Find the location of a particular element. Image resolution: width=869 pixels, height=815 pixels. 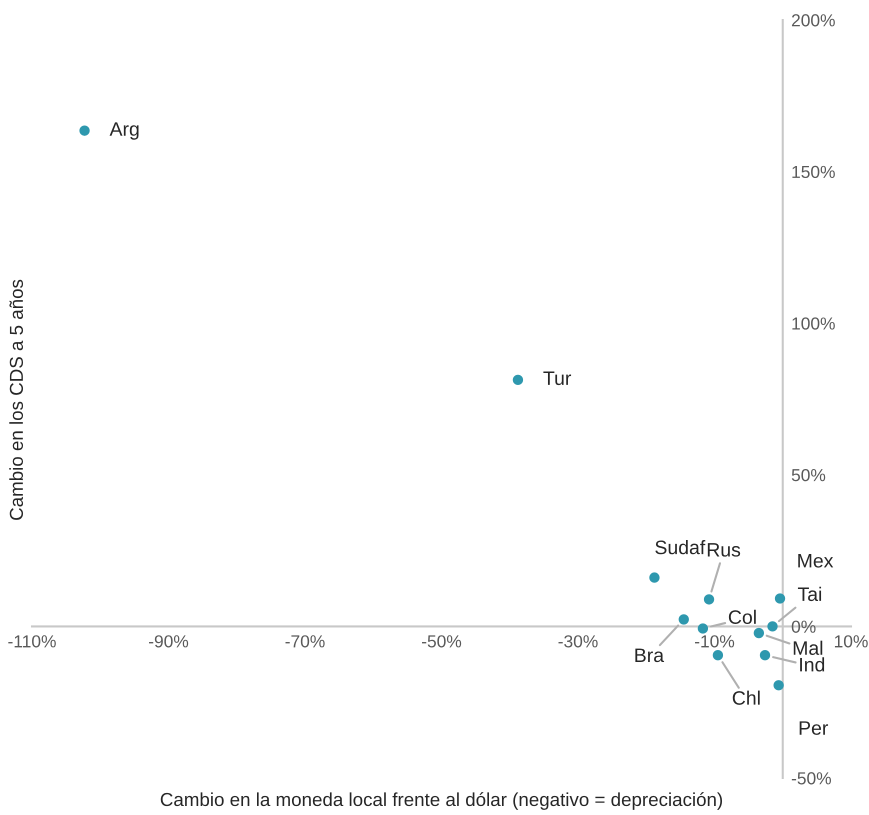

x-tick-label: -90% is located at coordinates (168, 641).